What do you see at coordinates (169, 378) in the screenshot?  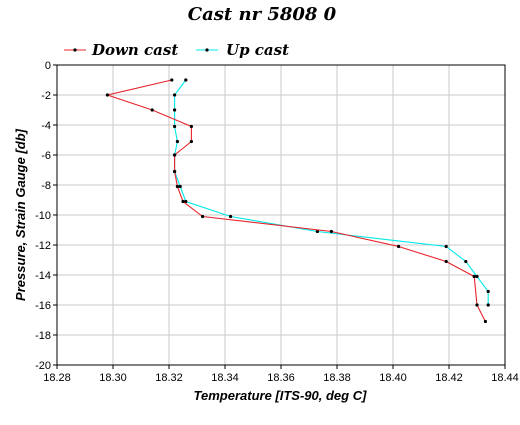 I see `x-tick-label: 18.32` at bounding box center [169, 378].